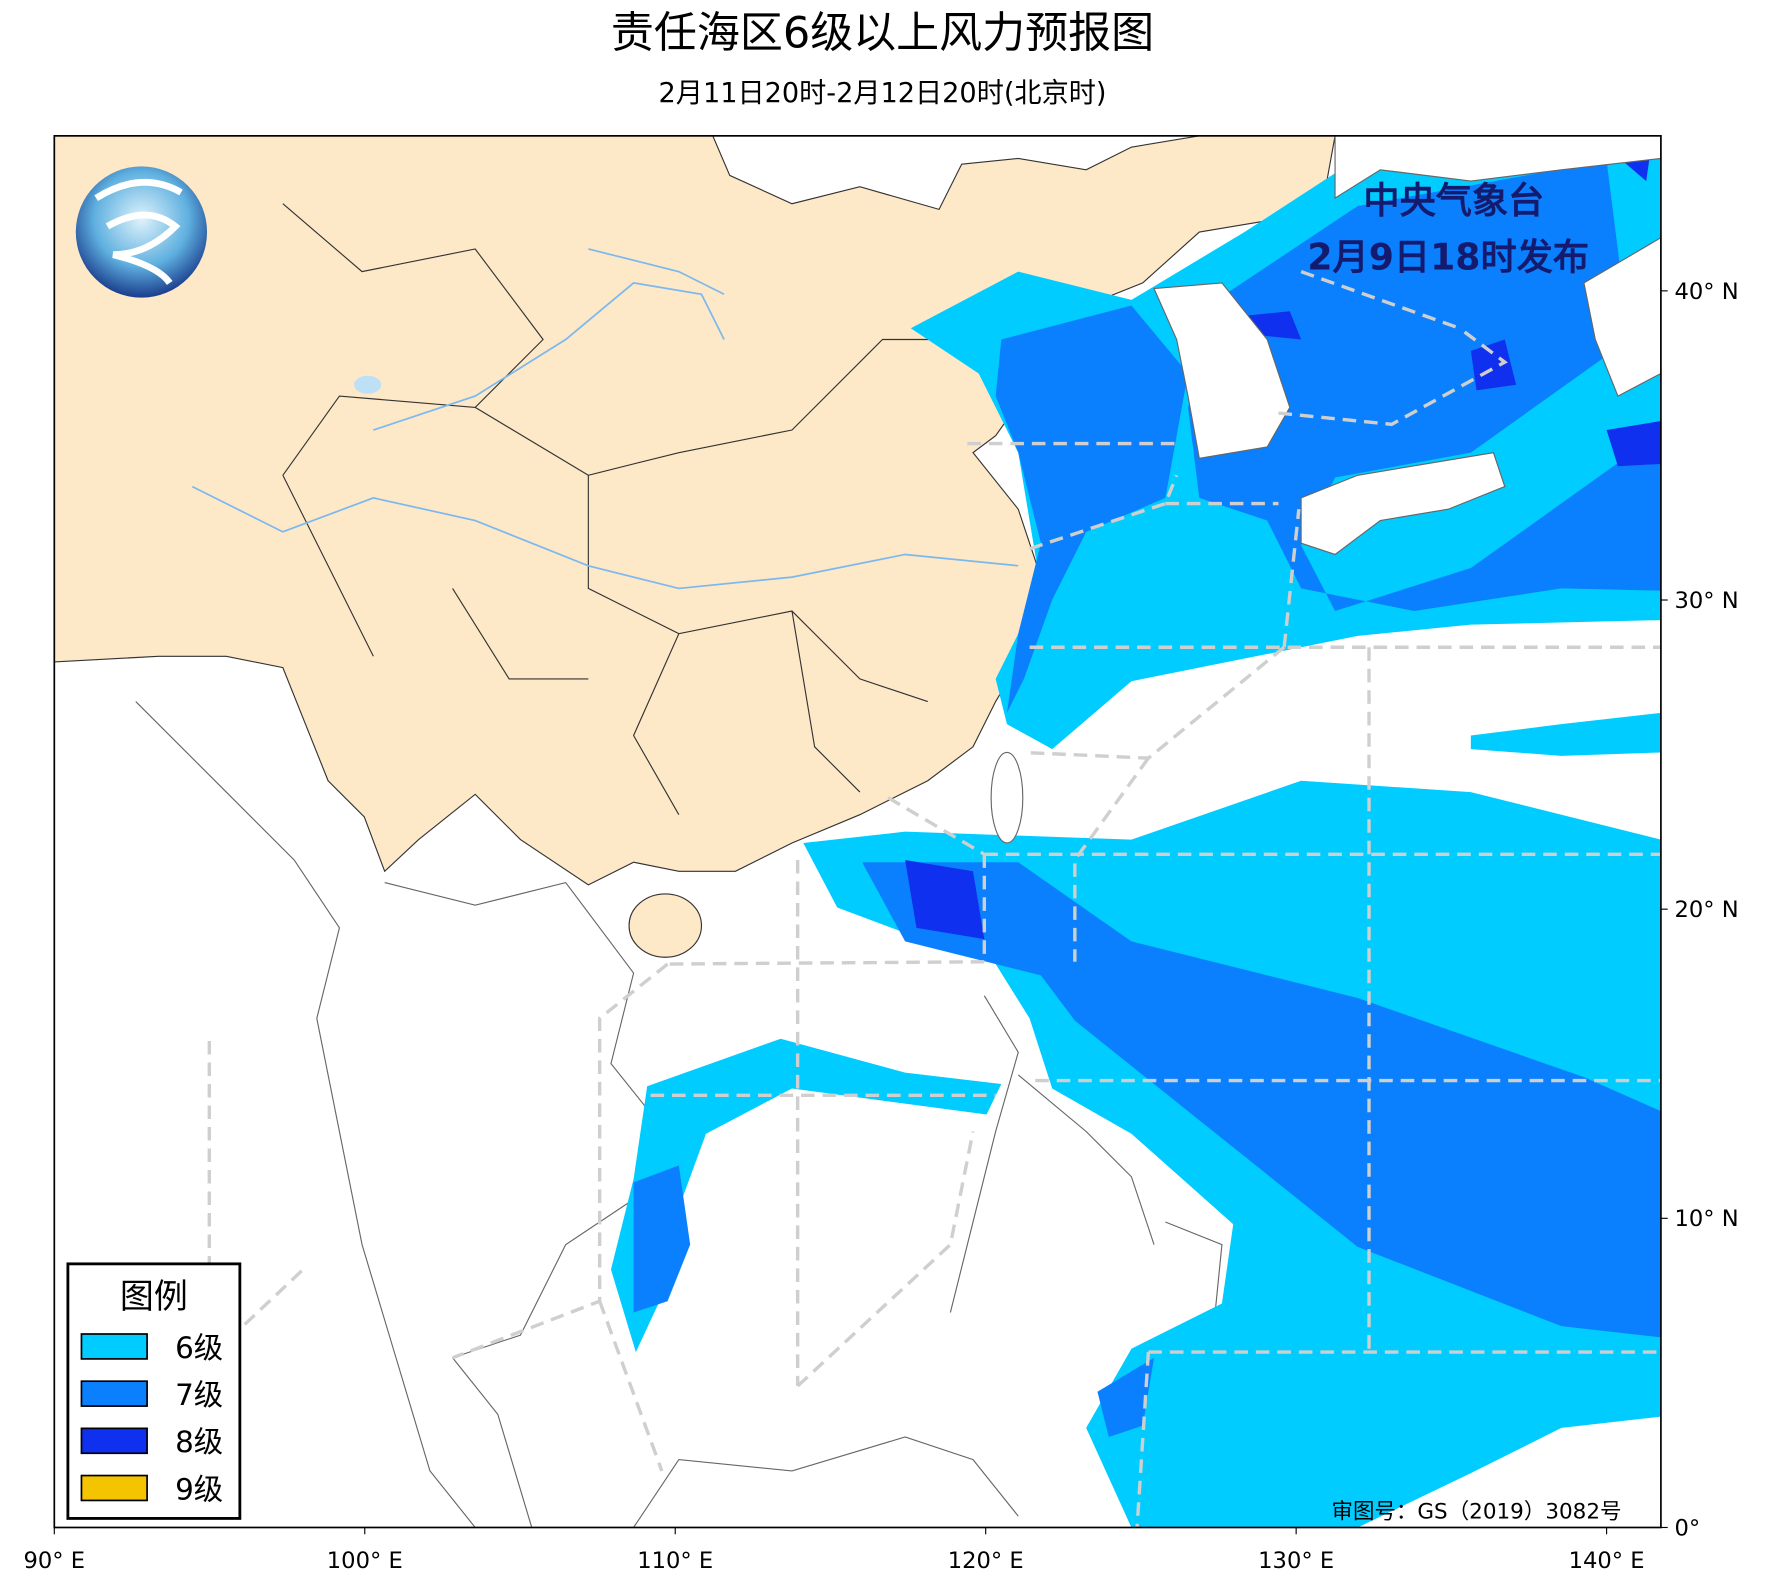 The image size is (1765, 1583). I want to click on y-tick-label: 0°, so click(1687, 1528).